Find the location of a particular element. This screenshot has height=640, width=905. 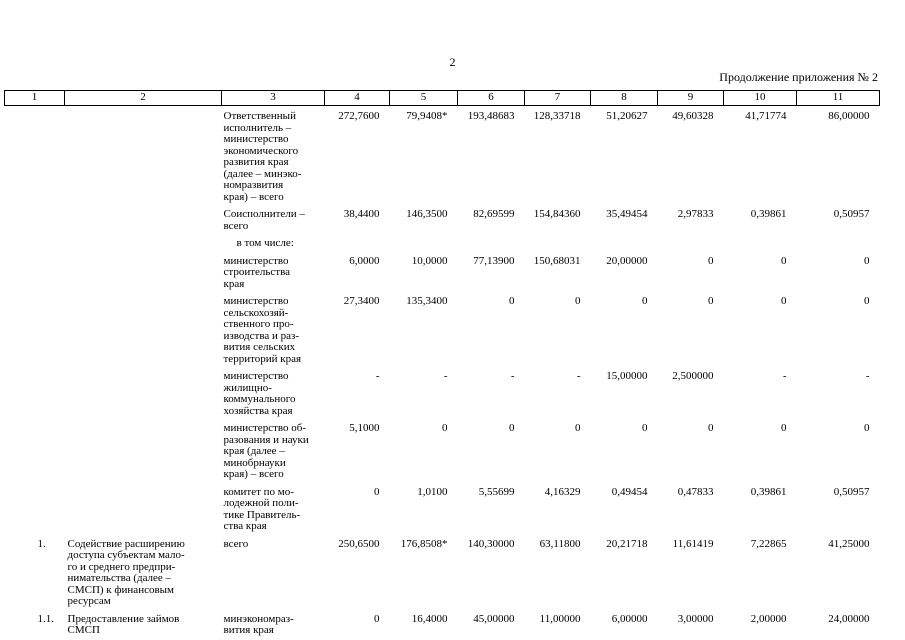

column-header: 9 is located at coordinates (690, 98).